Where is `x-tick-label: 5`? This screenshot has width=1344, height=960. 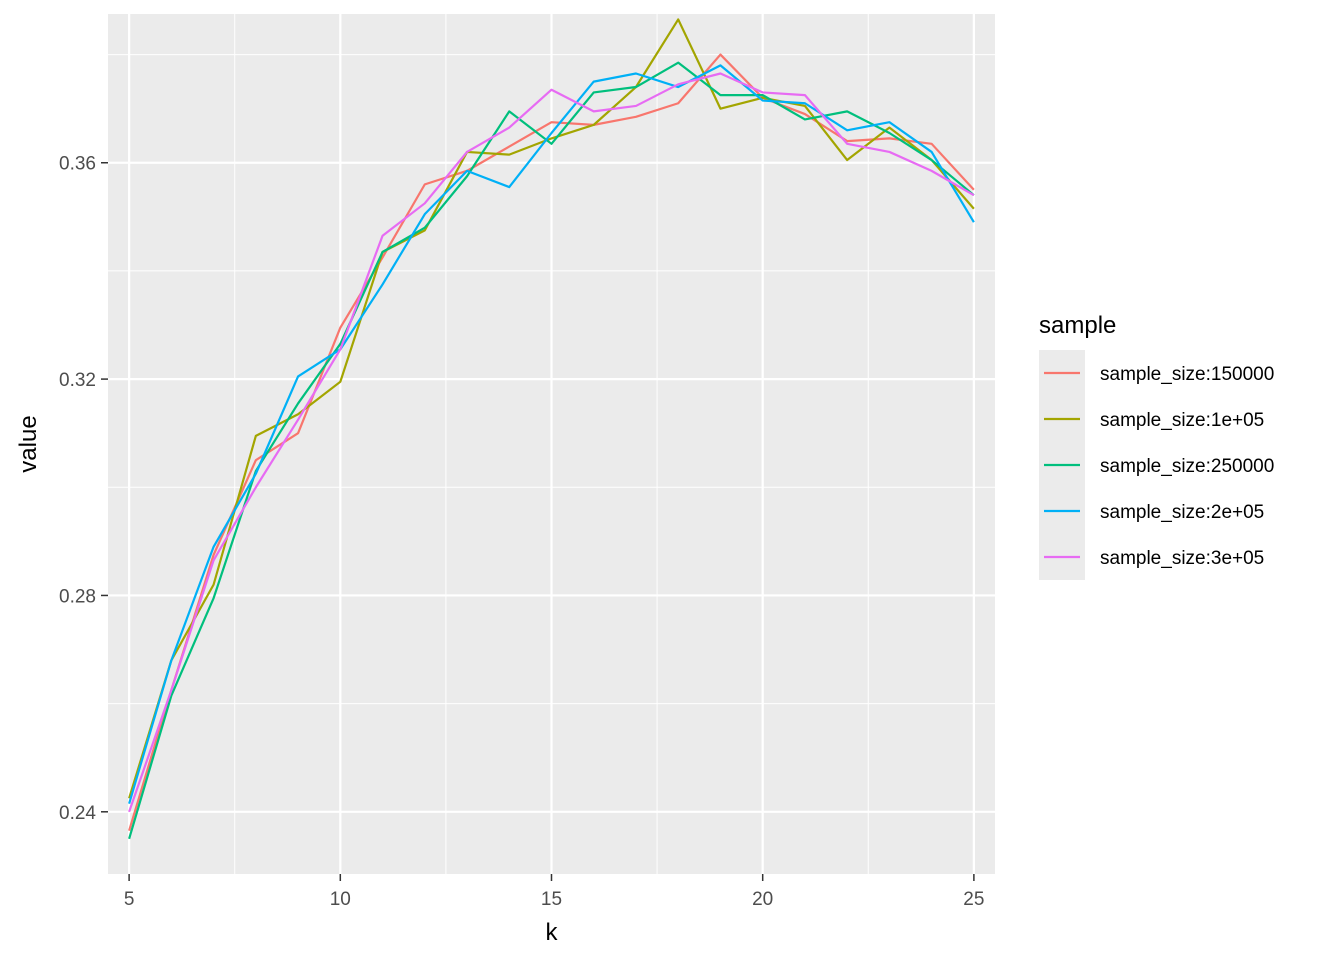 x-tick-label: 5 is located at coordinates (129, 899).